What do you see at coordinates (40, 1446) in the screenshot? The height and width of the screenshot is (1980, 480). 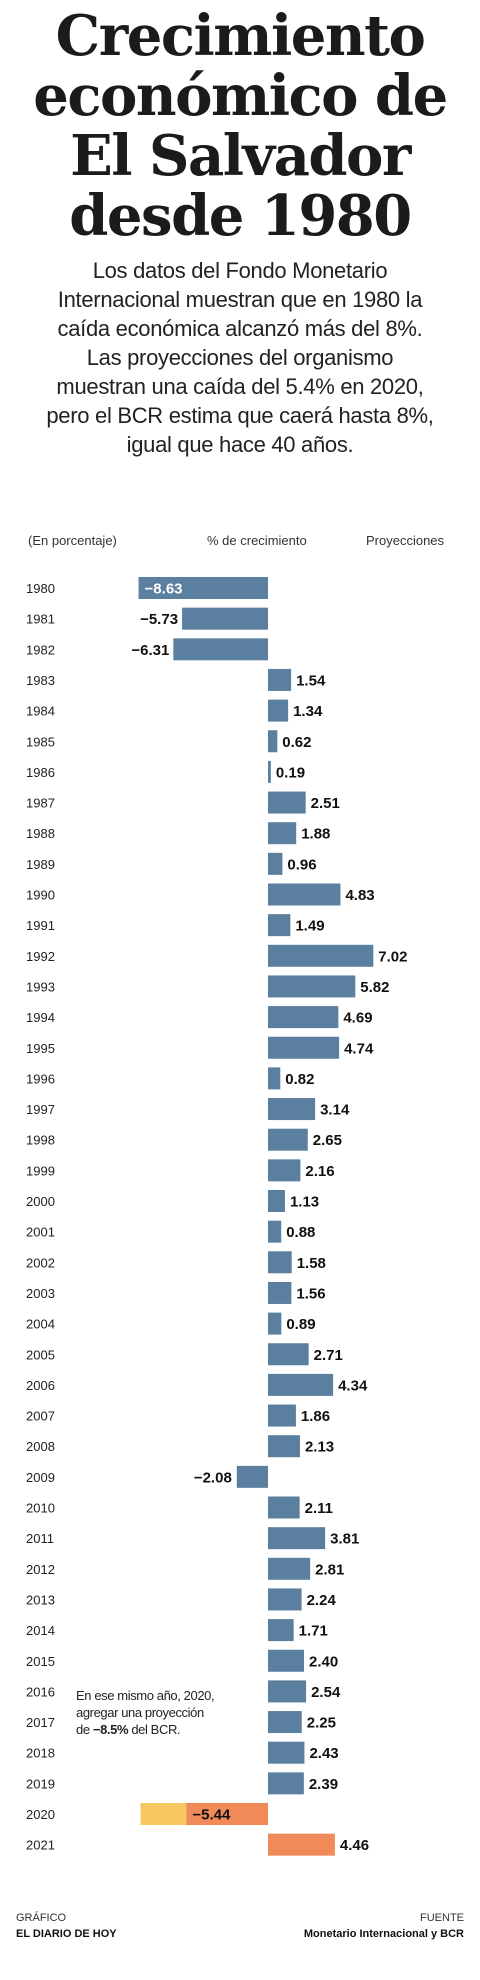 I see `year-label: 2008` at bounding box center [40, 1446].